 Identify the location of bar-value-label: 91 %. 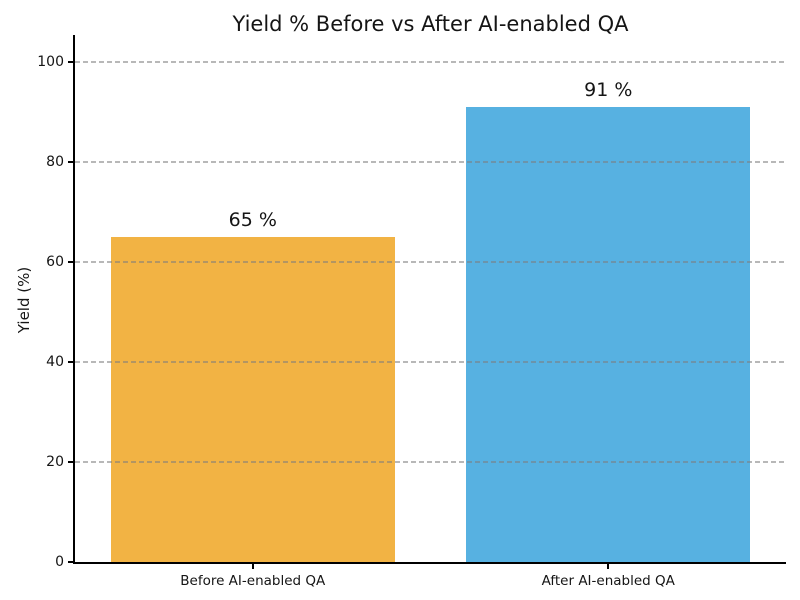
(608, 90).